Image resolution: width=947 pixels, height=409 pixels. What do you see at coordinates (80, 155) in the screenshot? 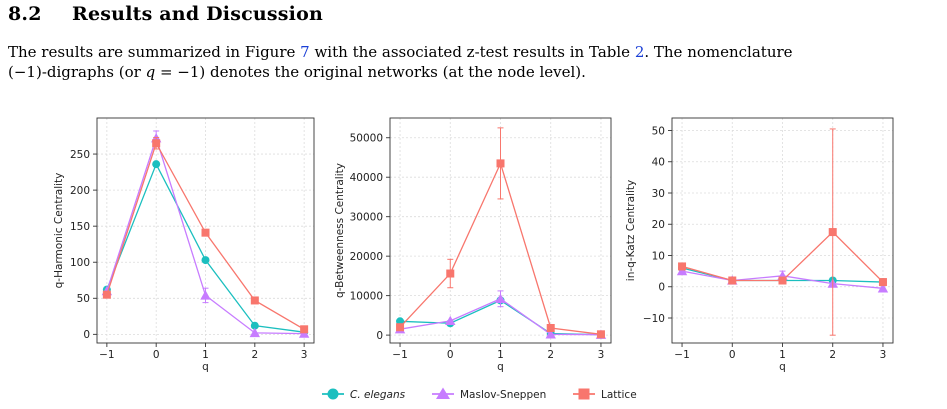
I see `y-tick-label: 250` at bounding box center [80, 155].